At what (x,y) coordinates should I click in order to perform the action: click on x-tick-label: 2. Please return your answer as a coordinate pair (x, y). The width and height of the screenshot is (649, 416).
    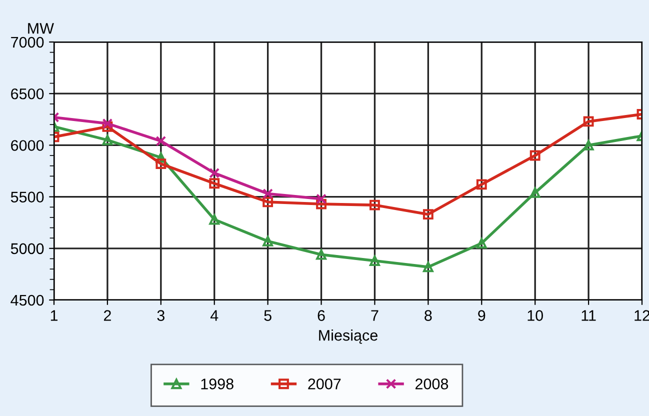
    Looking at the image, I should click on (107, 315).